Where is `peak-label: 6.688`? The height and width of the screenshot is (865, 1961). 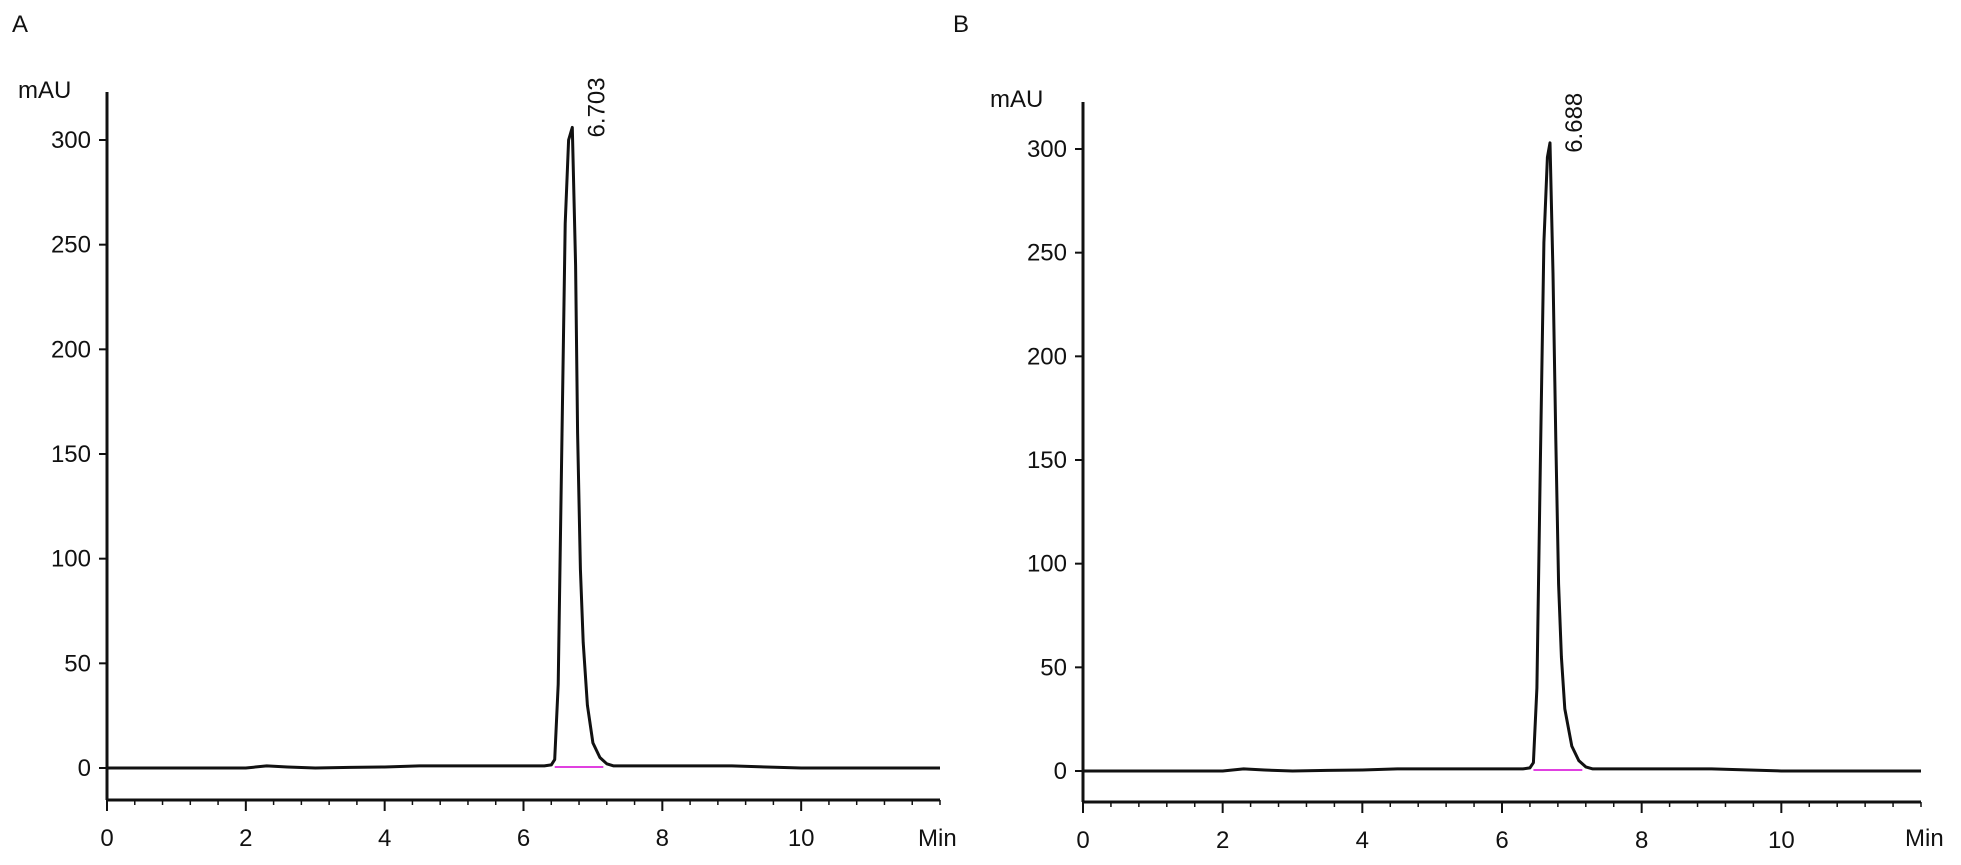 peak-label: 6.688 is located at coordinates (1574, 123).